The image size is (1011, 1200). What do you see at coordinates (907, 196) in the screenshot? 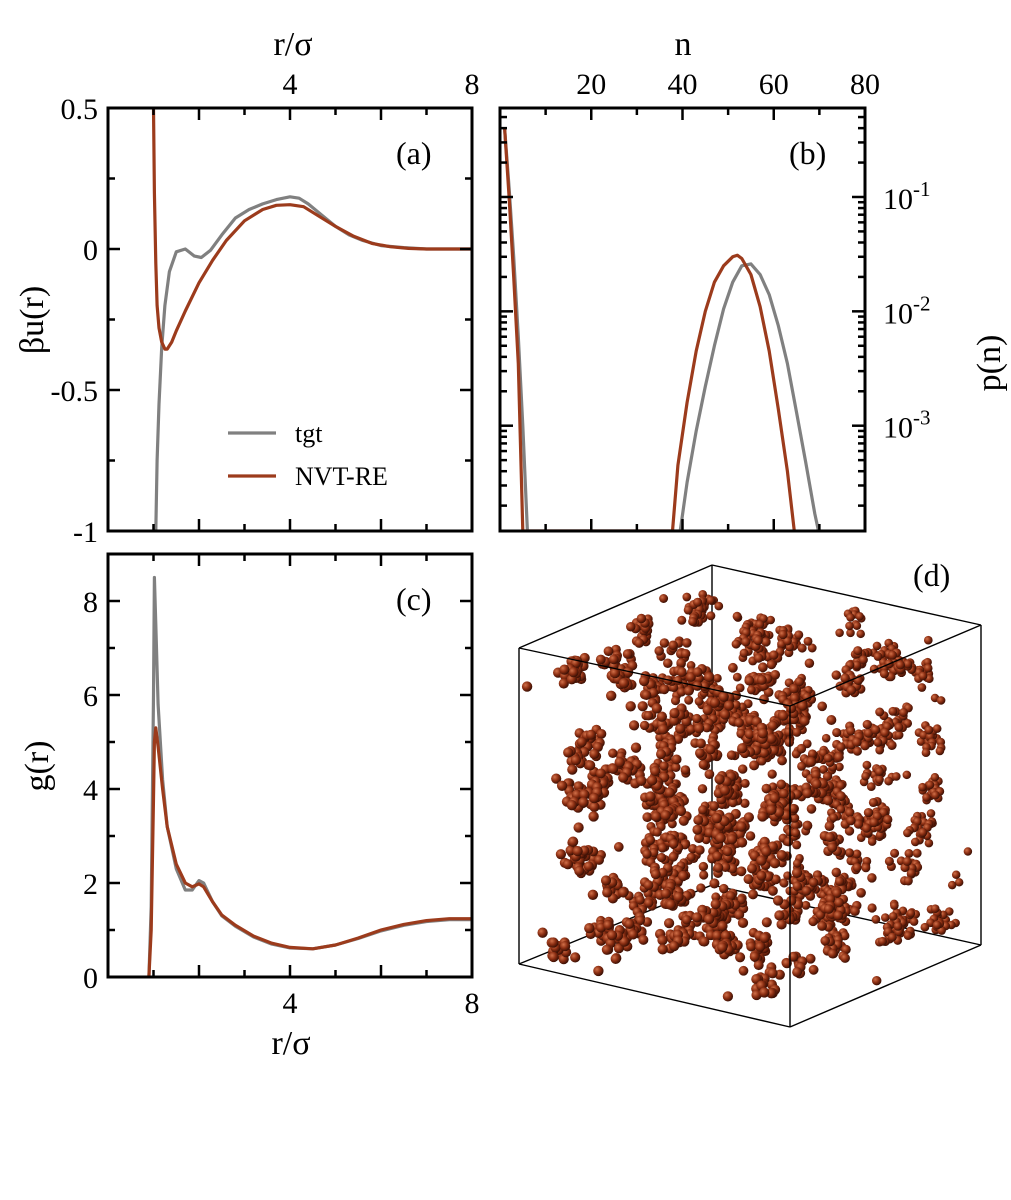
I see `y-tick-label: 10-1` at bounding box center [907, 196].